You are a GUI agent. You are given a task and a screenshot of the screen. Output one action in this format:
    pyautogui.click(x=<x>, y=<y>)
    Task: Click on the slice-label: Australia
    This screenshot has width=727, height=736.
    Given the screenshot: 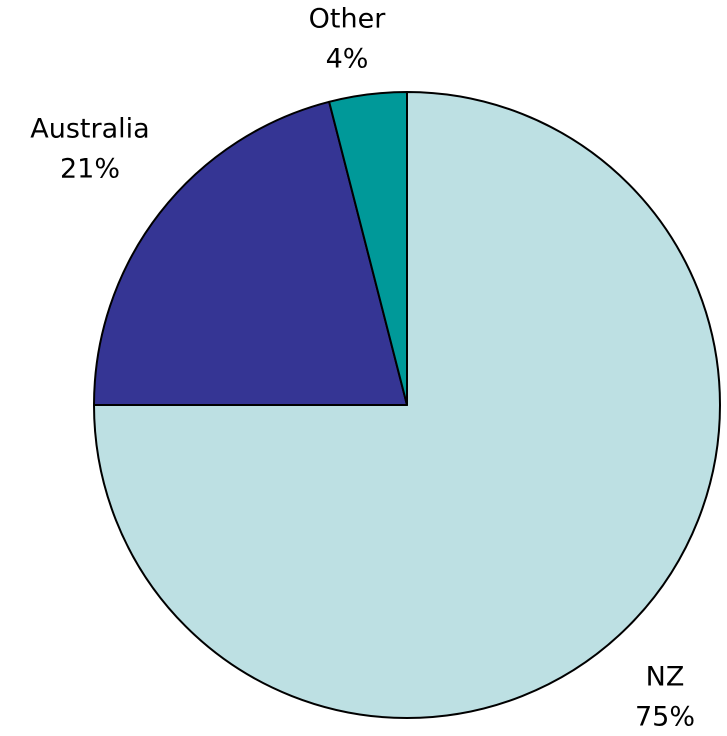 What is the action you would take?
    pyautogui.click(x=89, y=129)
    